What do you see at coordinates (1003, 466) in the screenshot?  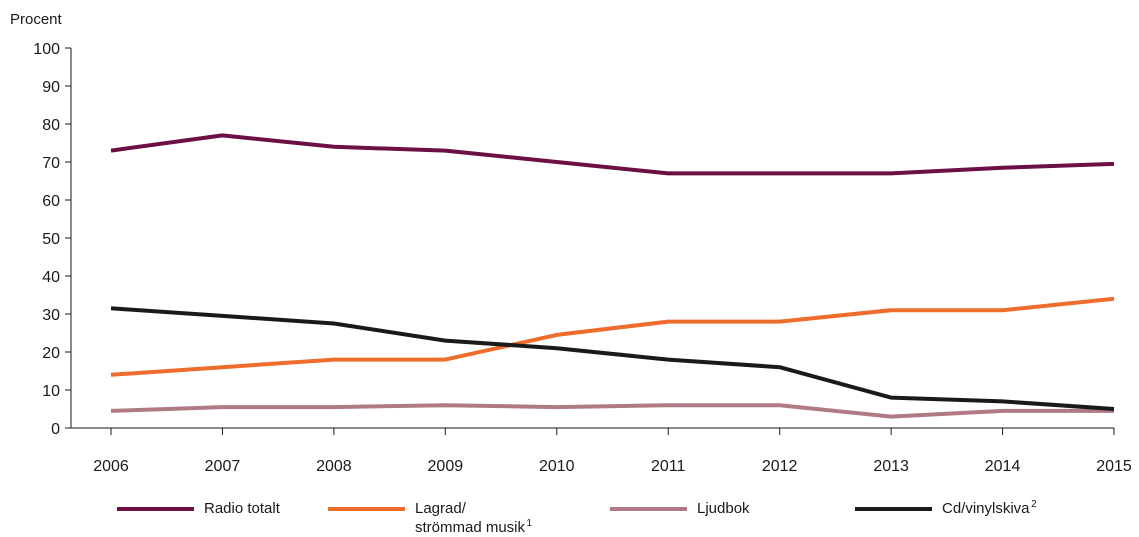 I see `x-tick-label: 2014` at bounding box center [1003, 466].